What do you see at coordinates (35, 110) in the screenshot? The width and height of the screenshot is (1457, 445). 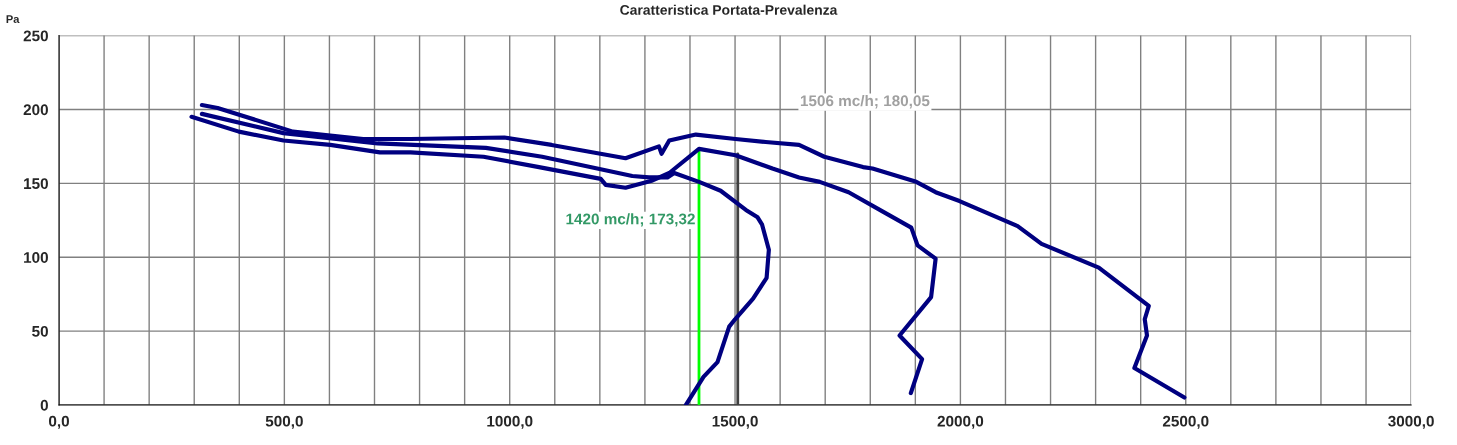 I see `y-tick-label: 200` at bounding box center [35, 110].